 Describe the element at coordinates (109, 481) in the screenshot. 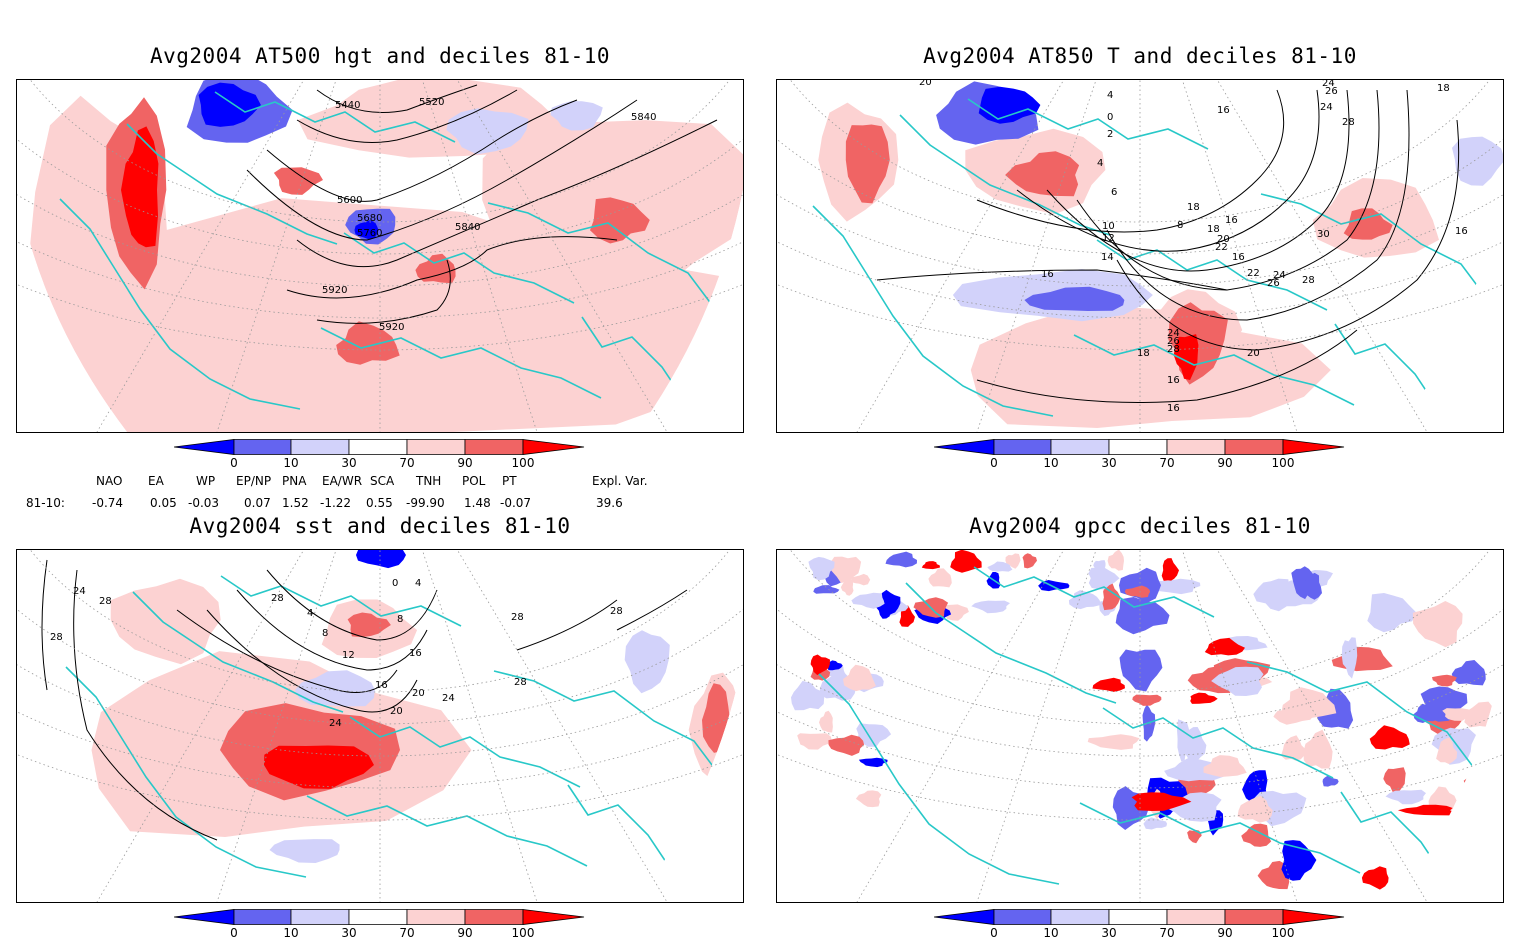

I see `teleconnection-header: NAO` at that location.